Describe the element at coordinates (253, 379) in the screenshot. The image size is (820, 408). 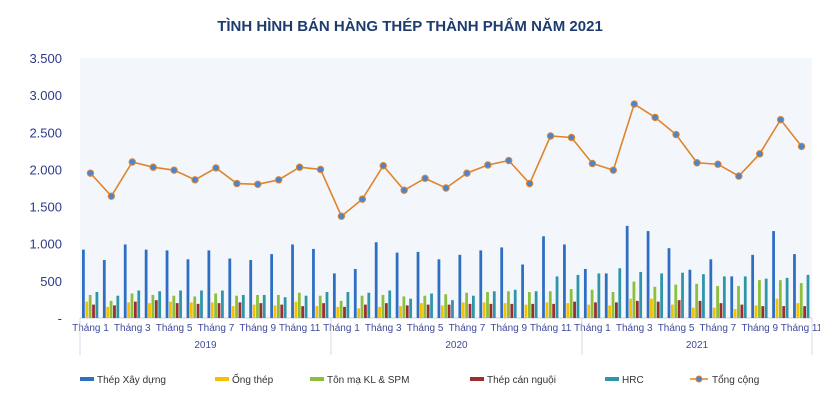
I see `legend-label: Ống thép` at that location.